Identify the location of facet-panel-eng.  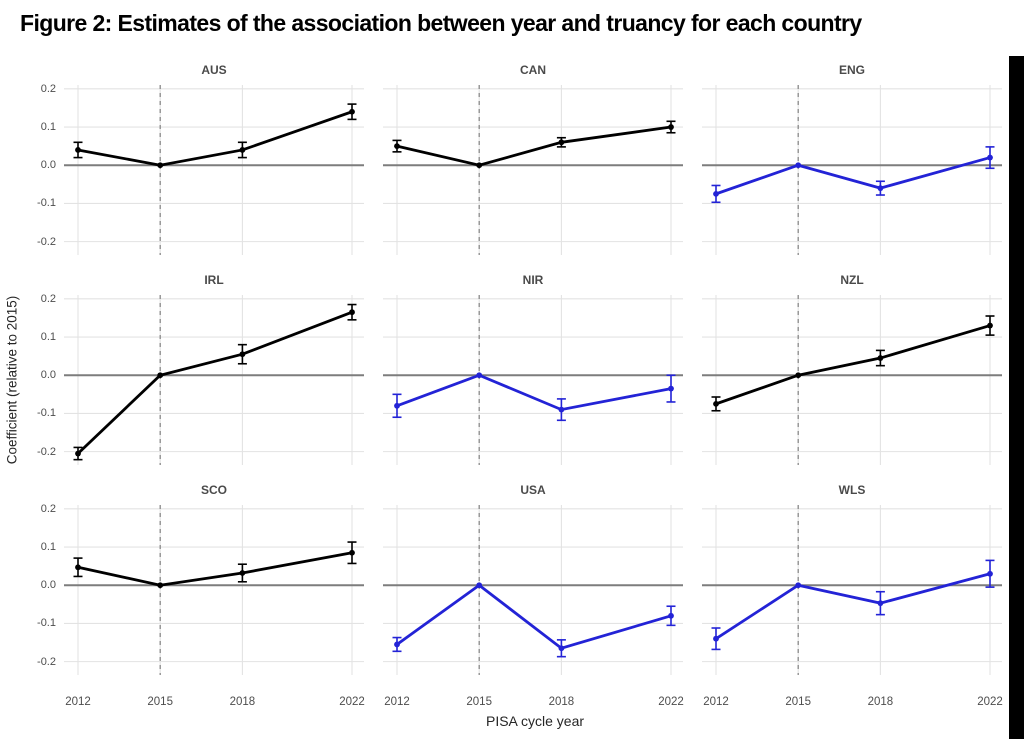
(852, 170).